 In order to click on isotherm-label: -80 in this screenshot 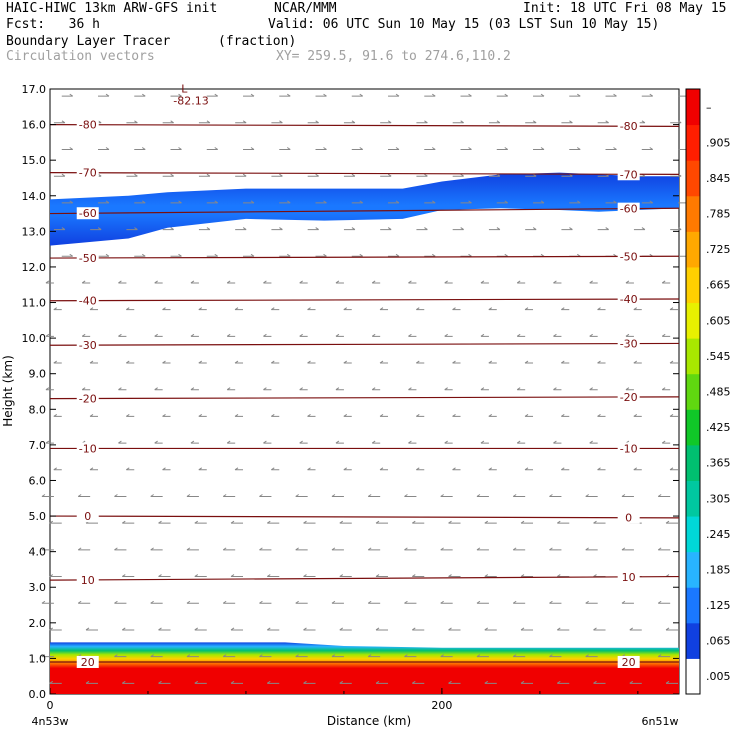, I will do `click(88, 125)`.